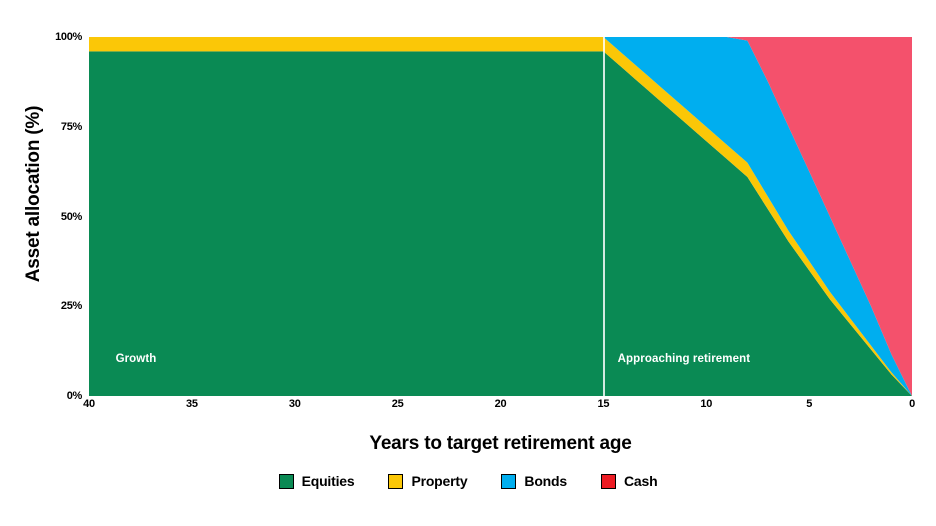 The height and width of the screenshot is (526, 936). What do you see at coordinates (509, 481) in the screenshot?
I see `legend-swatch-bonds` at bounding box center [509, 481].